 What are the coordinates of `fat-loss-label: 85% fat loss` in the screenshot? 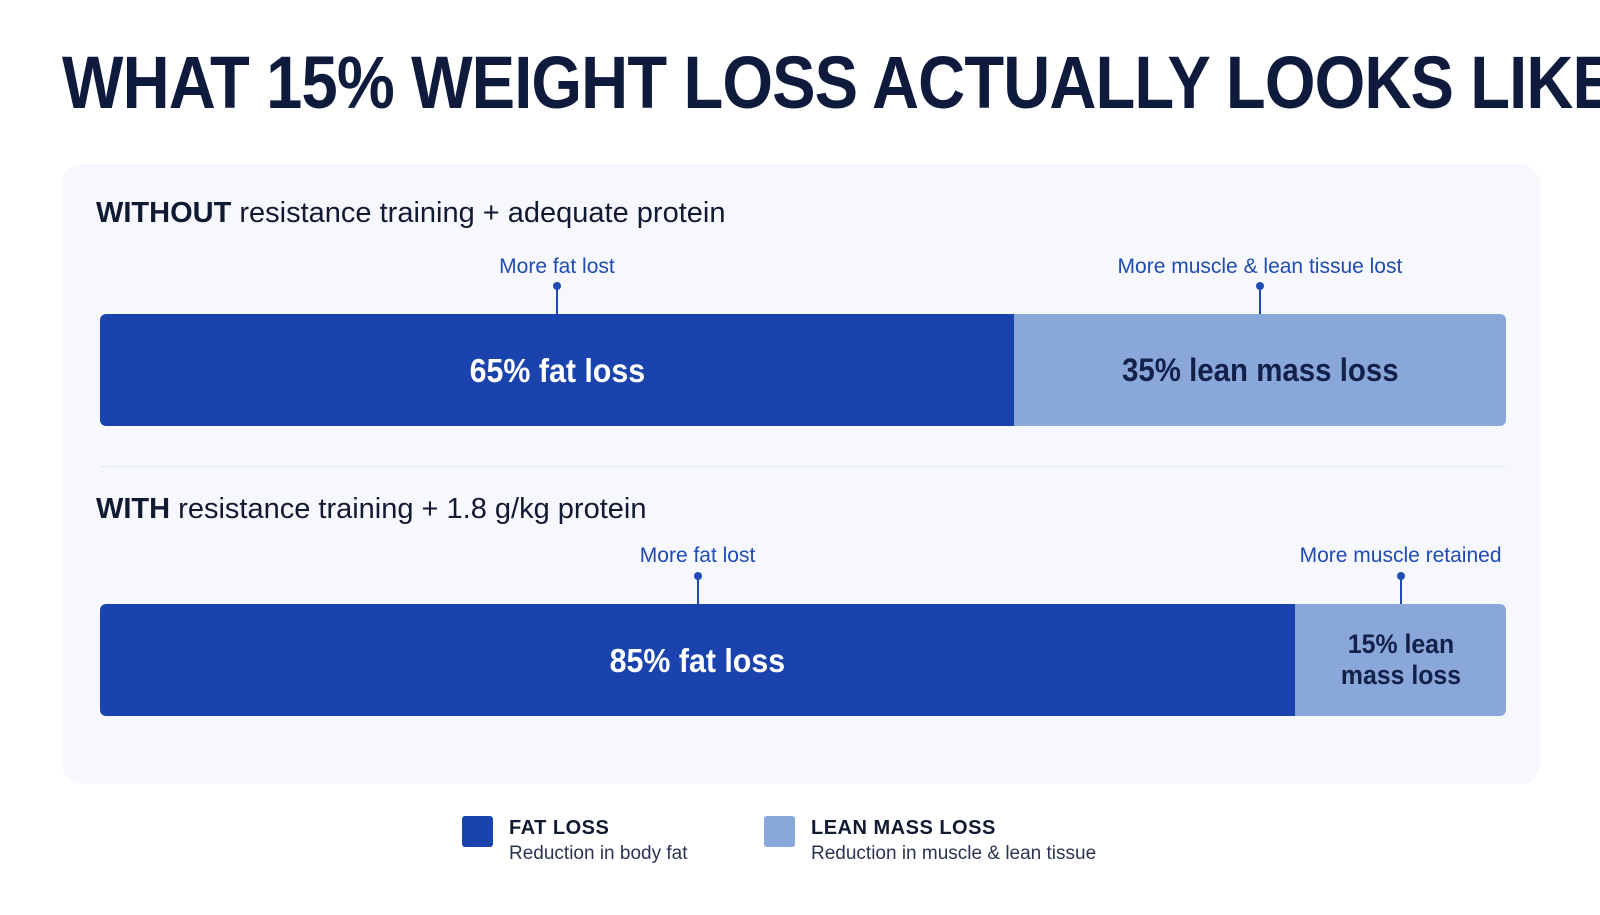 It's located at (697, 660).